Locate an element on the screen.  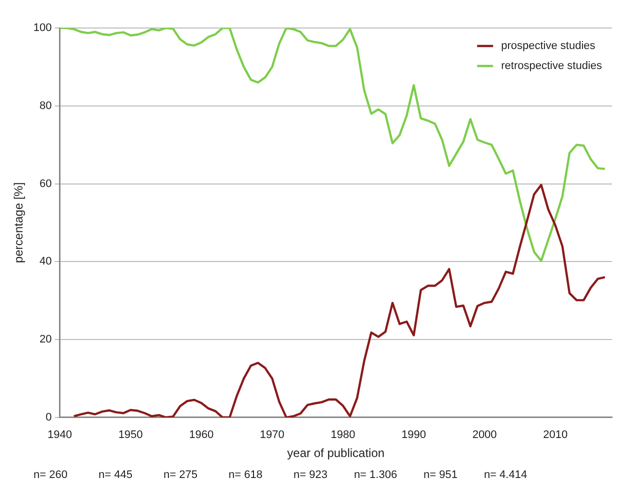
text: n= 260 is located at coordinates (50, 475).